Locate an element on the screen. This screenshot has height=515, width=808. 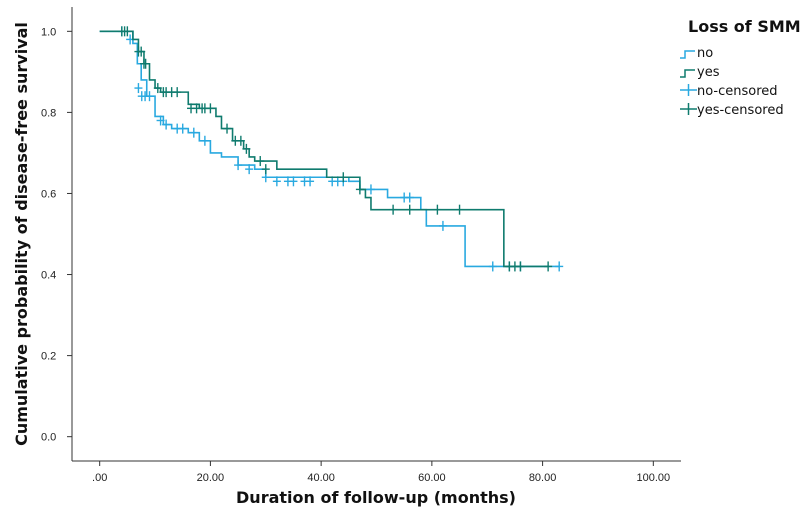
legend-swatch-no is located at coordinates (687, 54).